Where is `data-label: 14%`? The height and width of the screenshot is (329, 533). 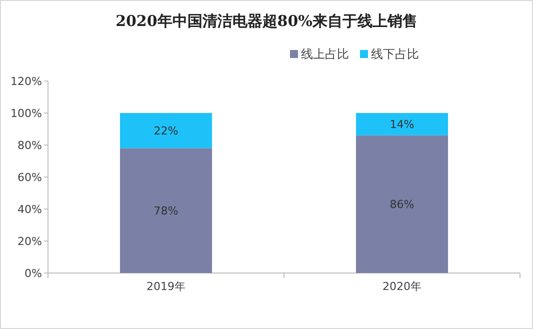
data-label: 14% is located at coordinates (402, 125).